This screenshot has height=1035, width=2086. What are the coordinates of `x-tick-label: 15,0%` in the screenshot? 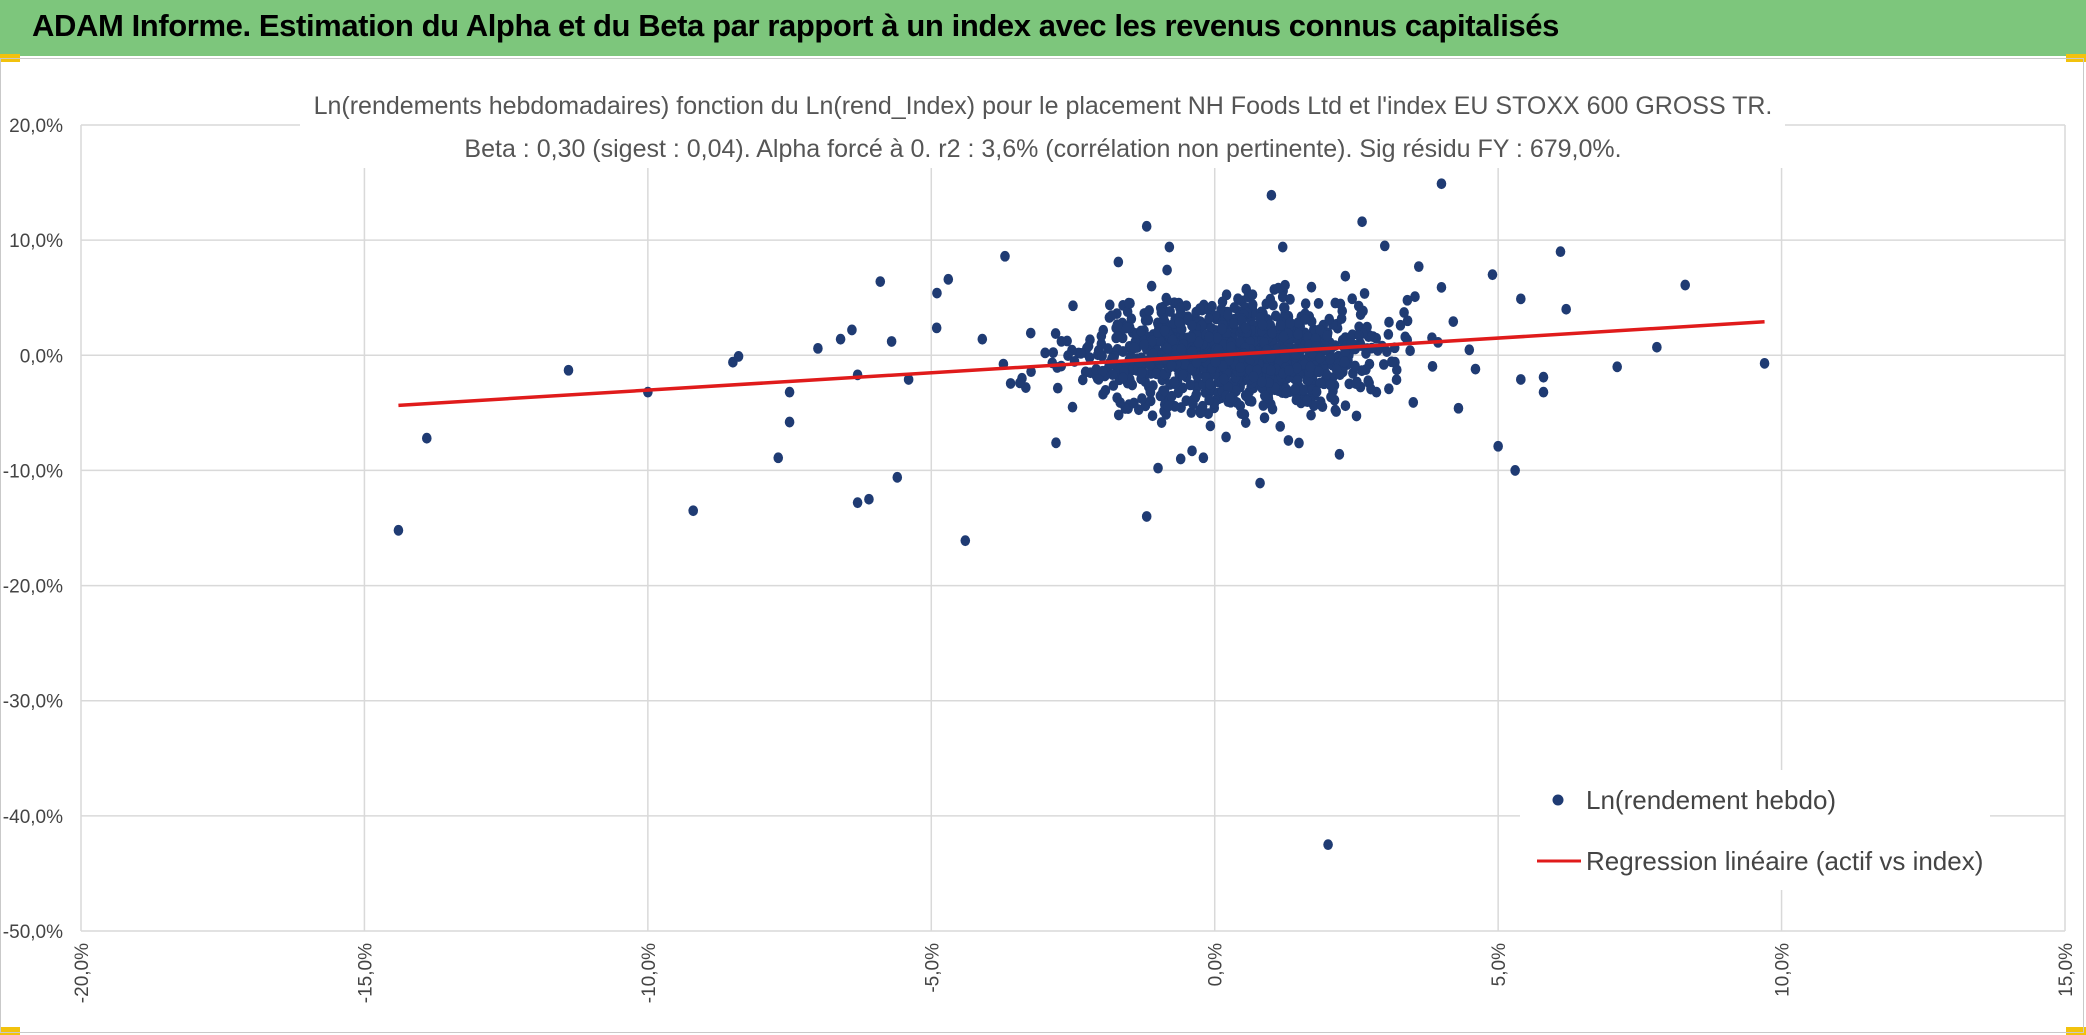 It's located at (2066, 970).